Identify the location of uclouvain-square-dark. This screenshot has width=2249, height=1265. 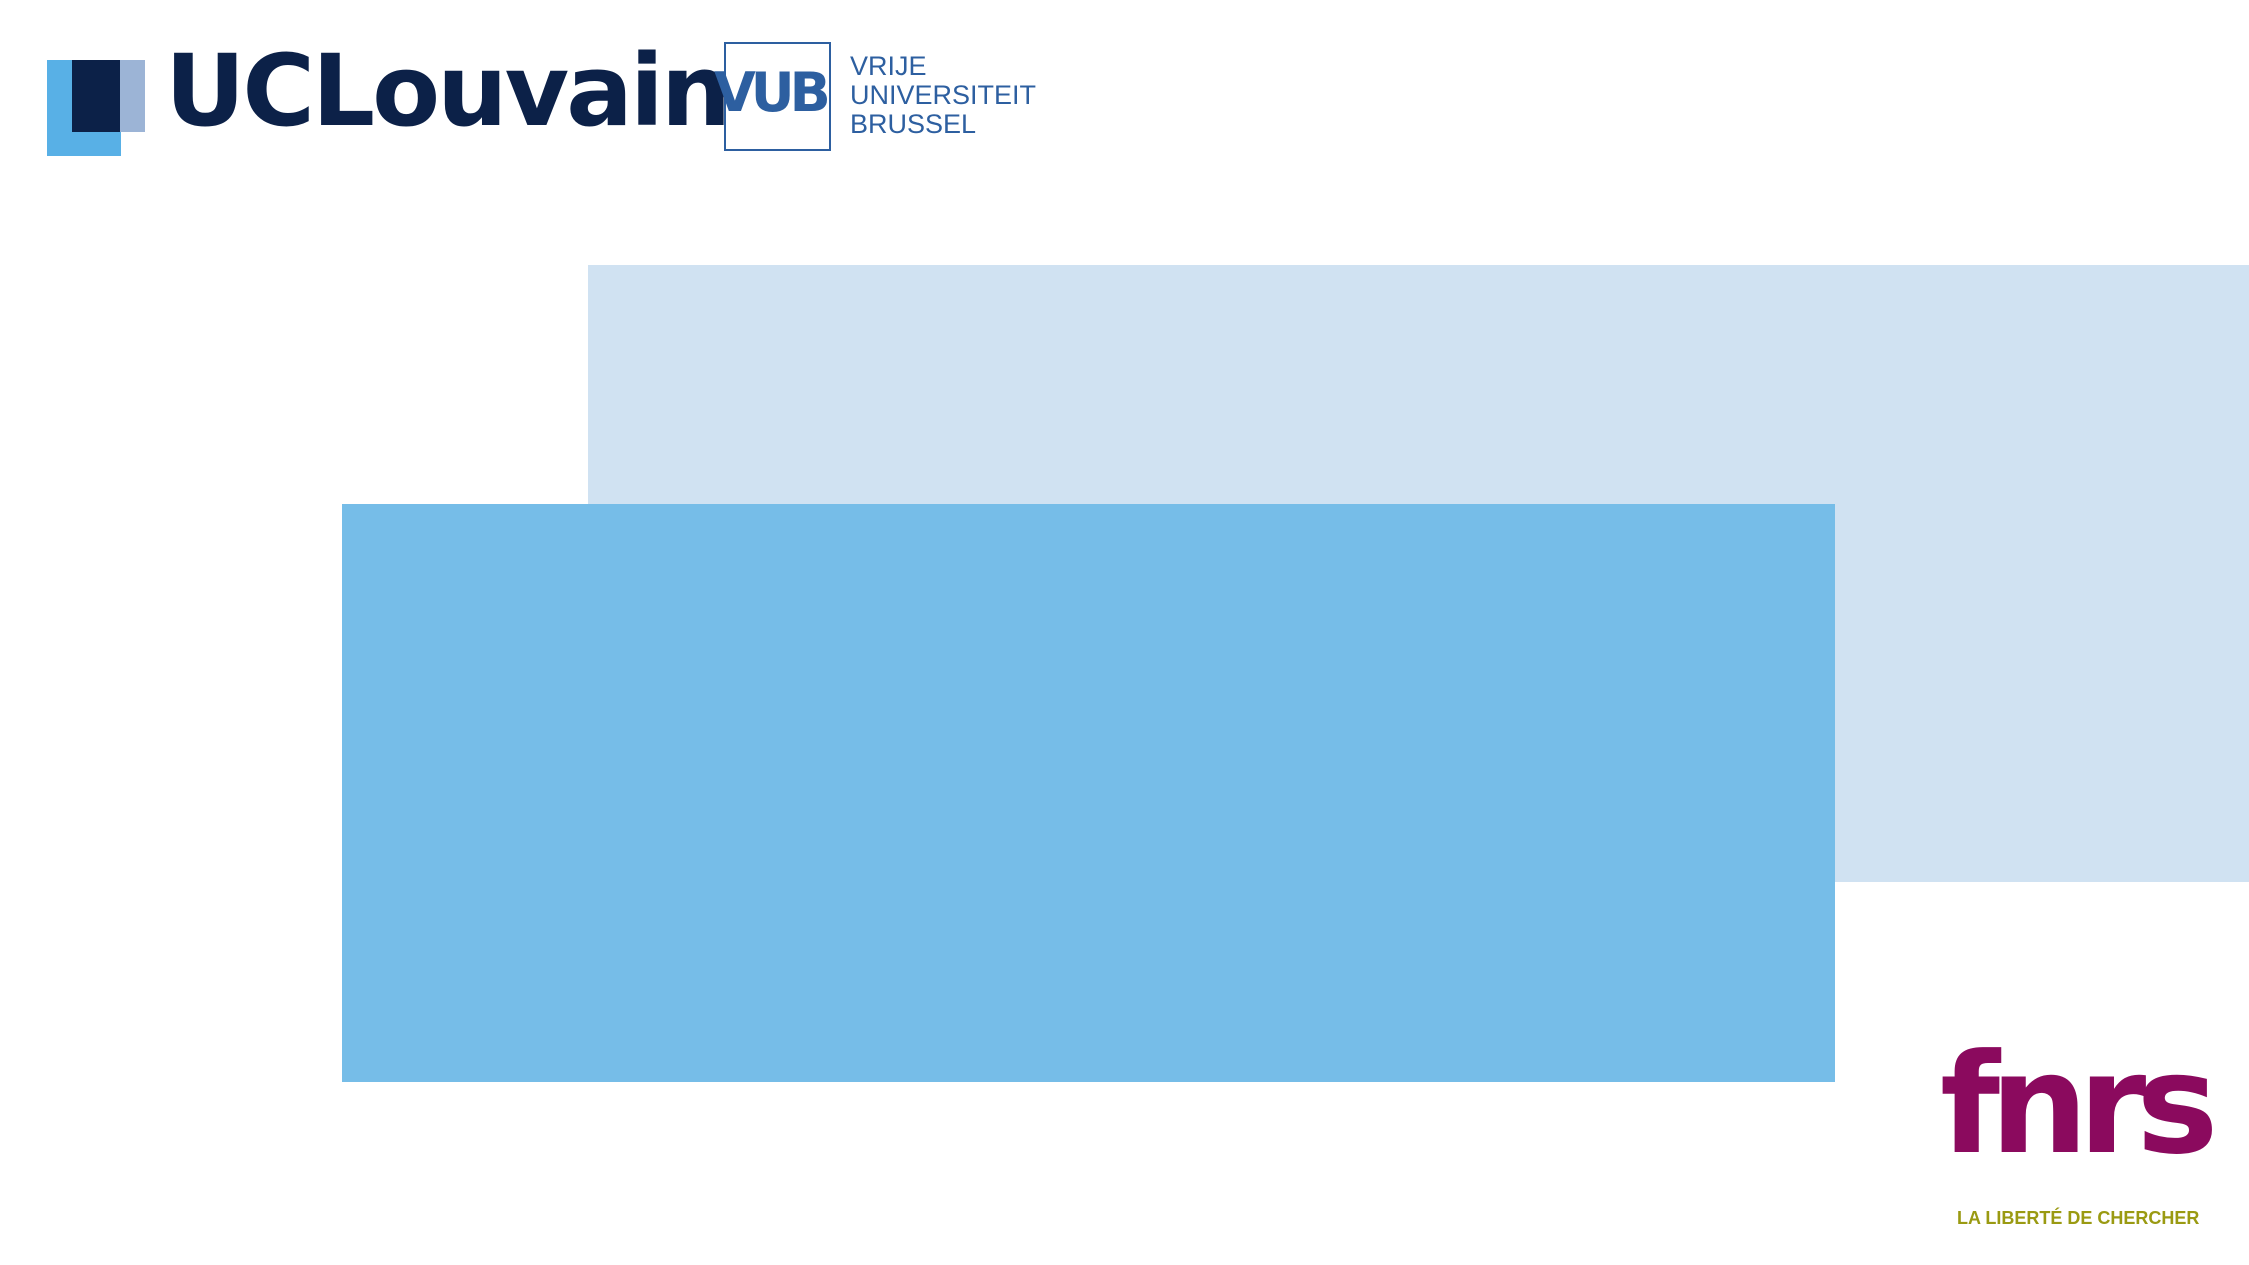
(96, 96).